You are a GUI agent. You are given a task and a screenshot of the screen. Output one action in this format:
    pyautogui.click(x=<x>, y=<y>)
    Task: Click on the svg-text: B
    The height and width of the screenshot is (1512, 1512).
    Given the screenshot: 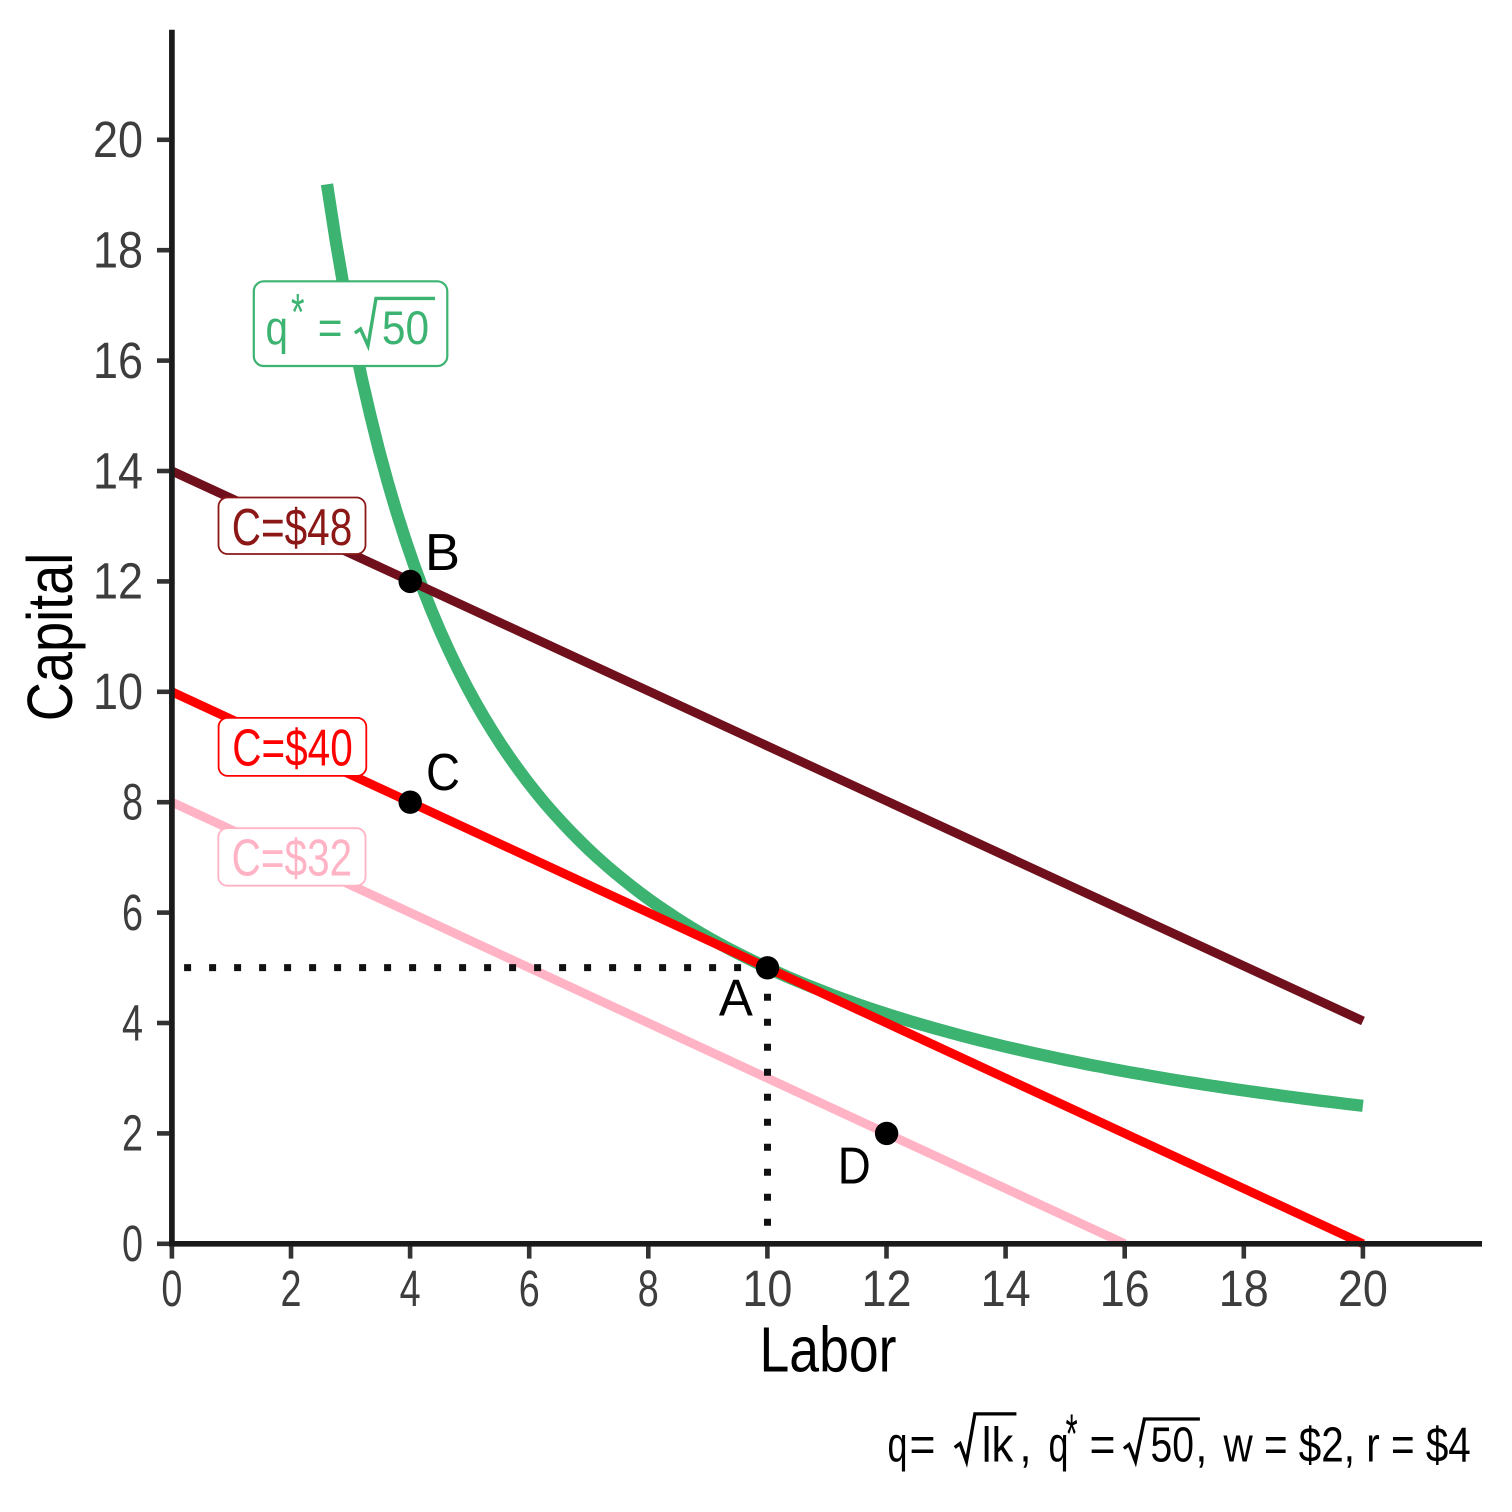 What is the action you would take?
    pyautogui.click(x=442, y=553)
    